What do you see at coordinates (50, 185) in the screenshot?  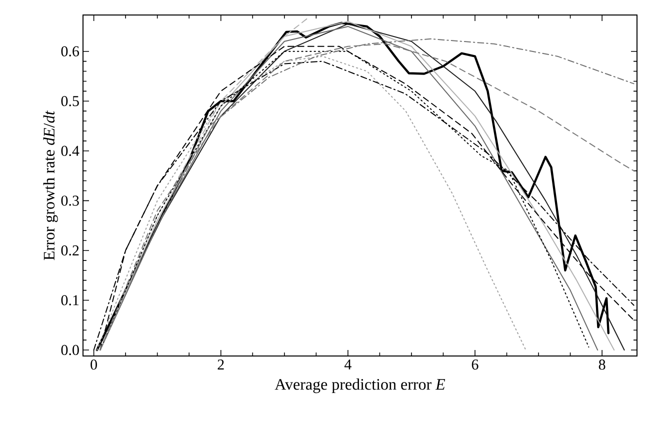 I see `y-axis-title: Error growth rate dE/dt` at bounding box center [50, 185].